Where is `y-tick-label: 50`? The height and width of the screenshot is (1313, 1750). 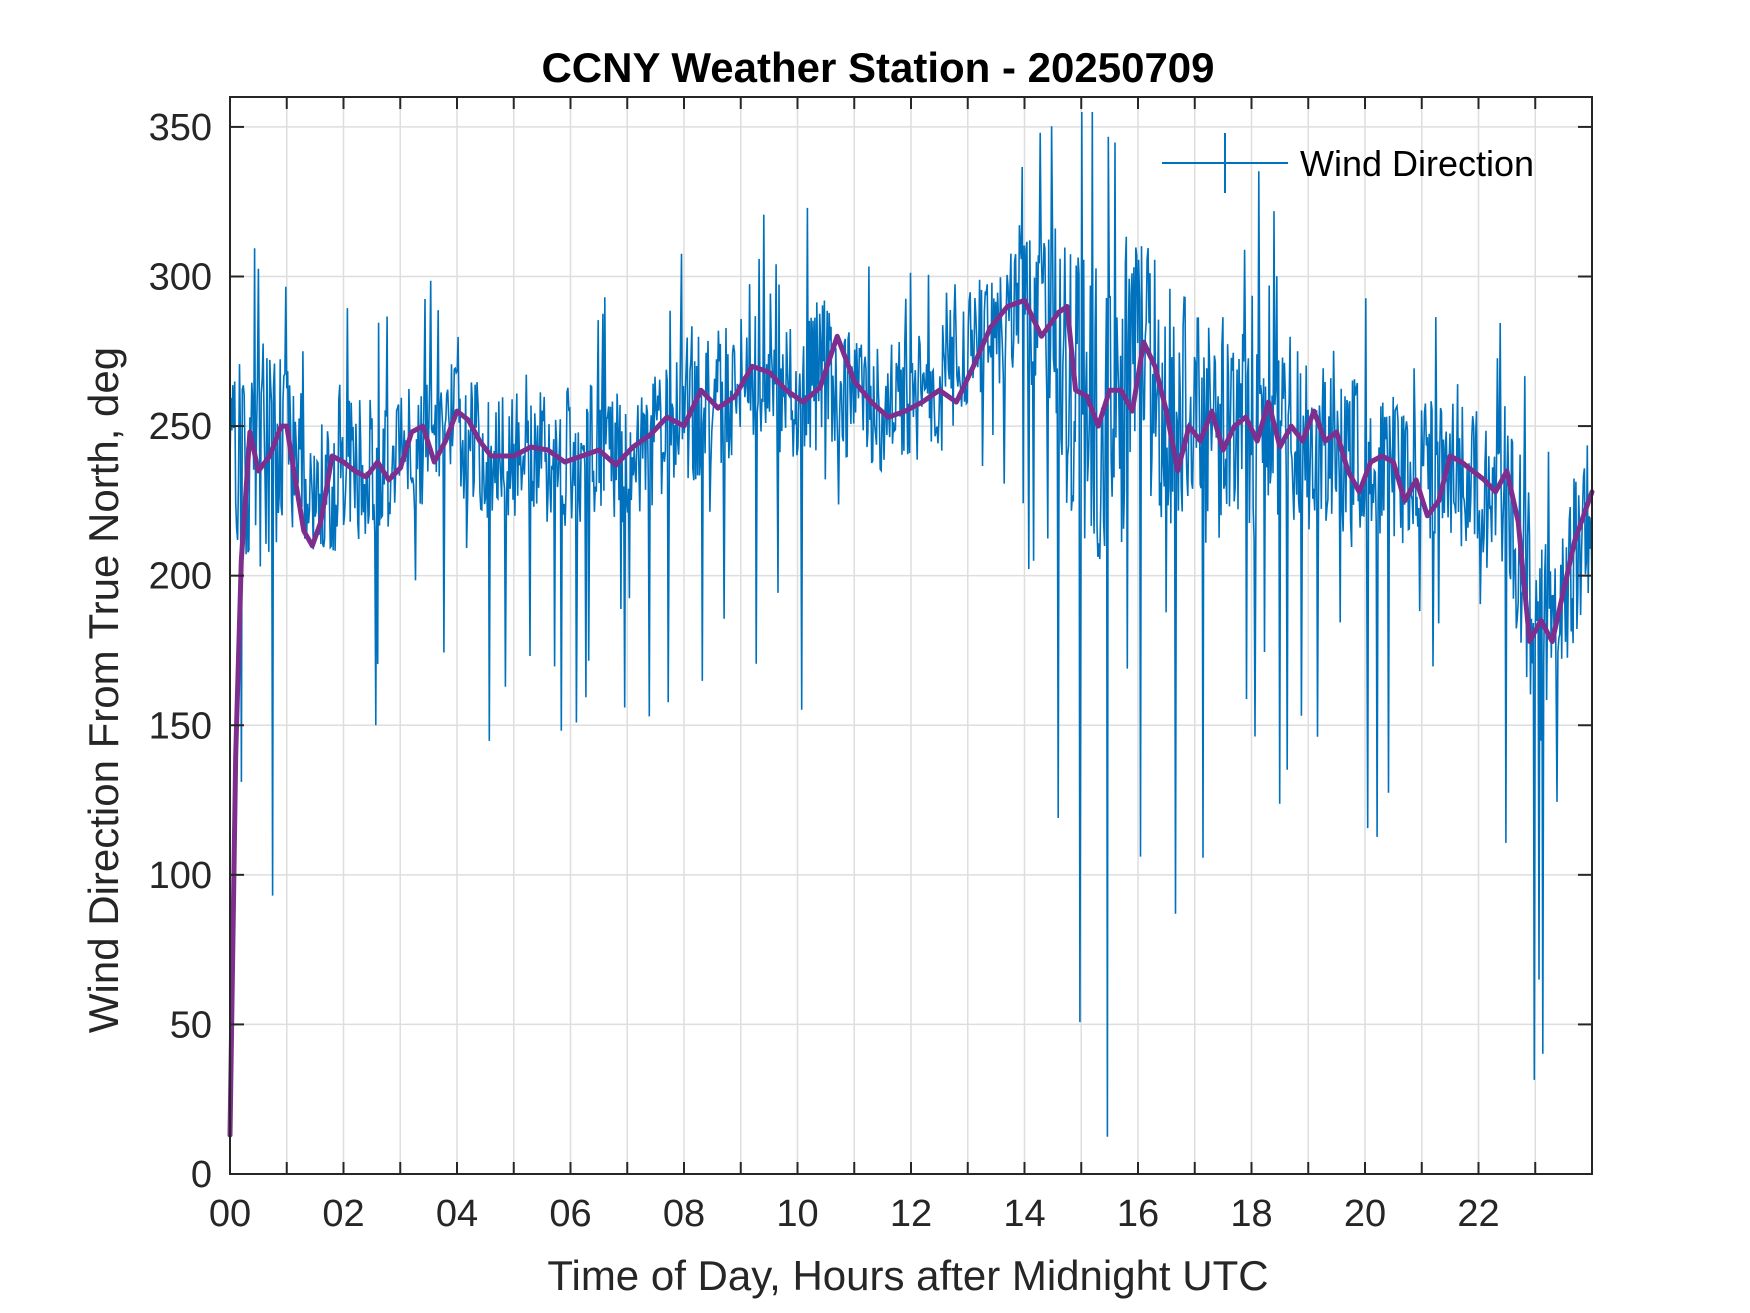
y-tick-label: 50 is located at coordinates (191, 1025).